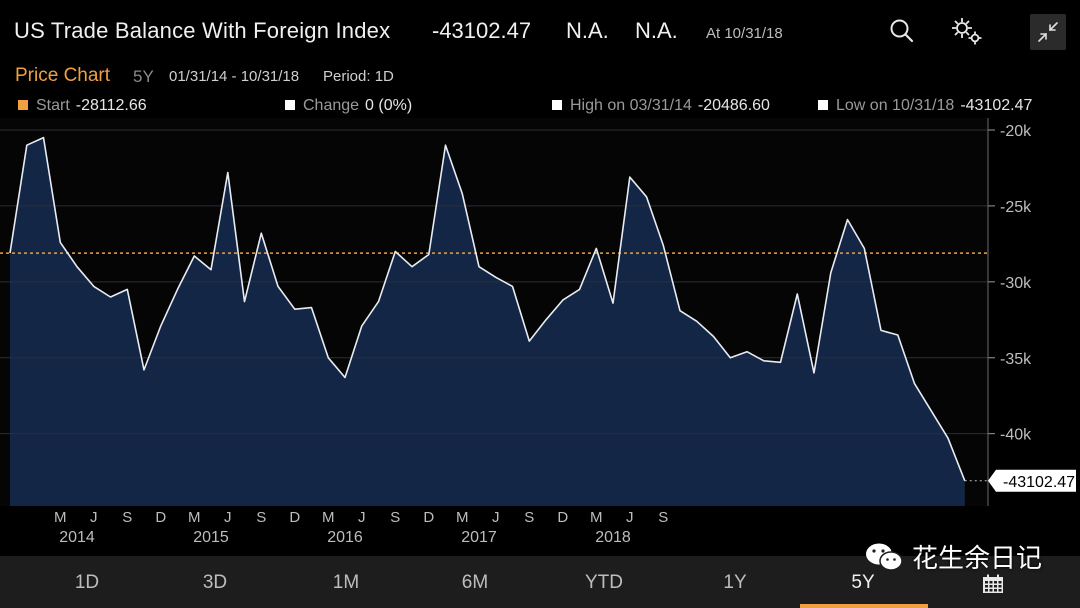 The image size is (1080, 608). I want to click on stat-change-value: 0 (0%), so click(389, 105).